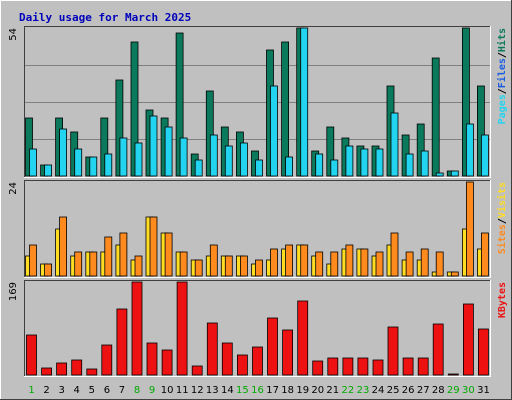 The height and width of the screenshot is (400, 512). Describe the element at coordinates (378, 390) in the screenshot. I see `x-tick-label: 24` at that location.